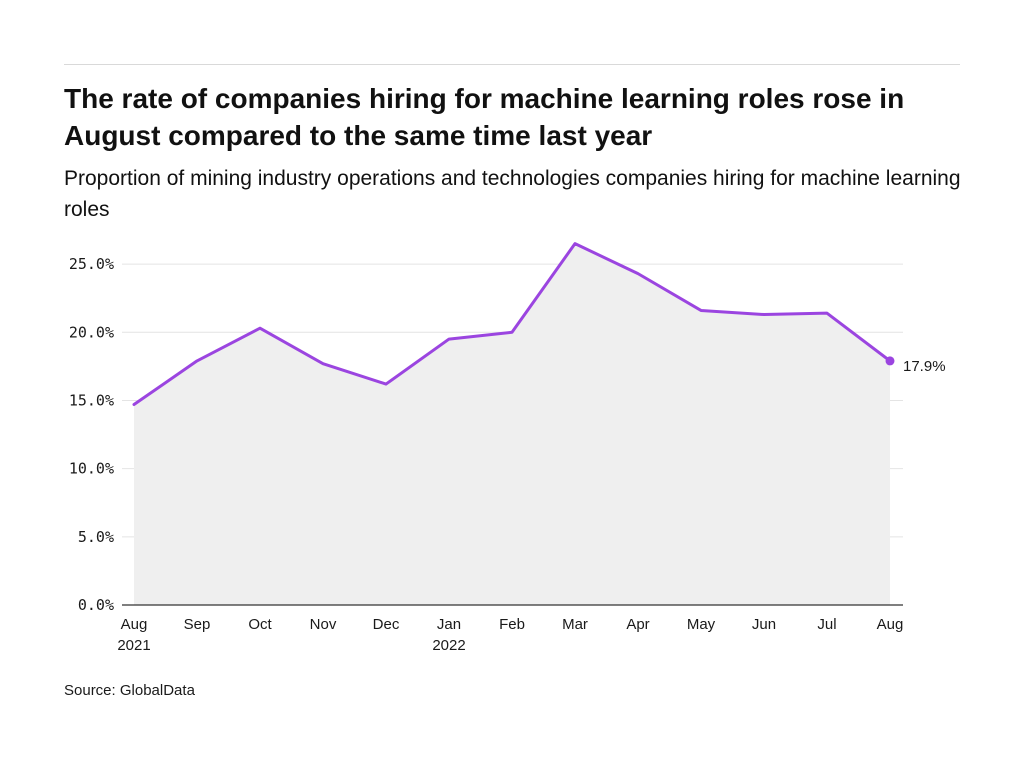  What do you see at coordinates (91, 400) in the screenshot?
I see `y-tick-label: 15.0%` at bounding box center [91, 400].